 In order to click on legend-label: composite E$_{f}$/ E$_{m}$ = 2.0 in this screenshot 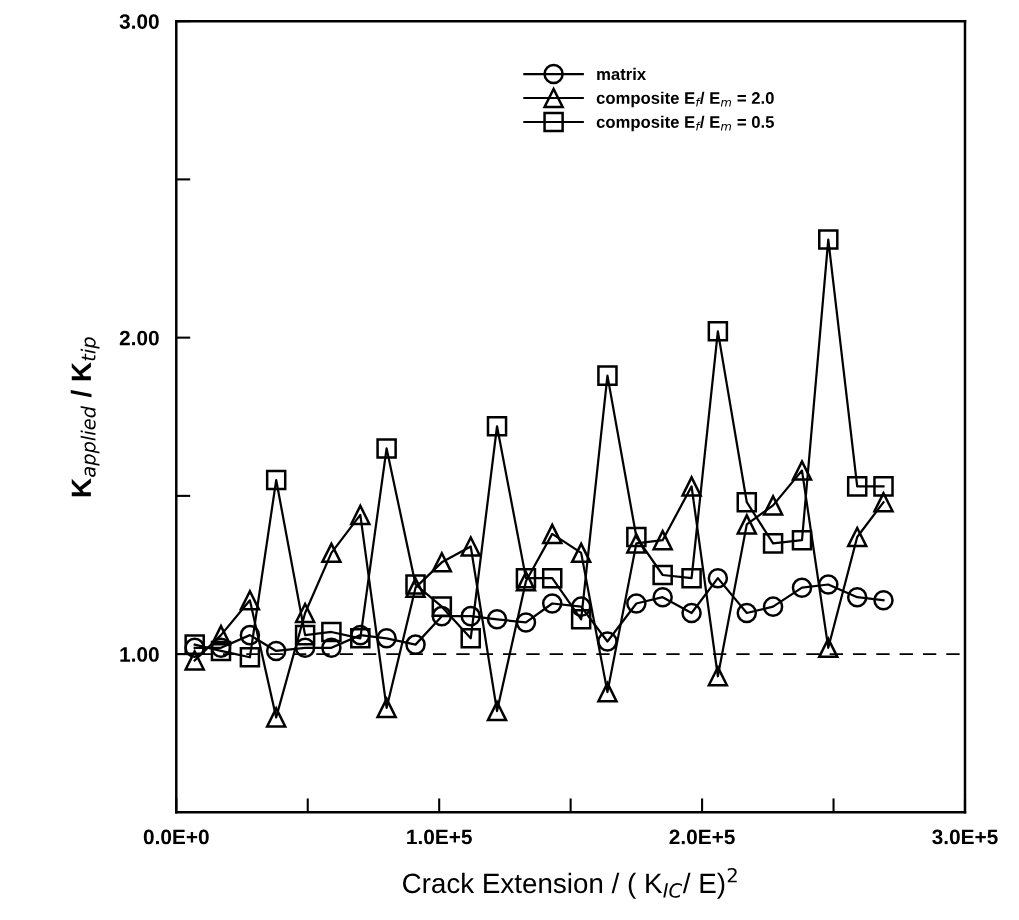, I will do `click(685, 99)`.